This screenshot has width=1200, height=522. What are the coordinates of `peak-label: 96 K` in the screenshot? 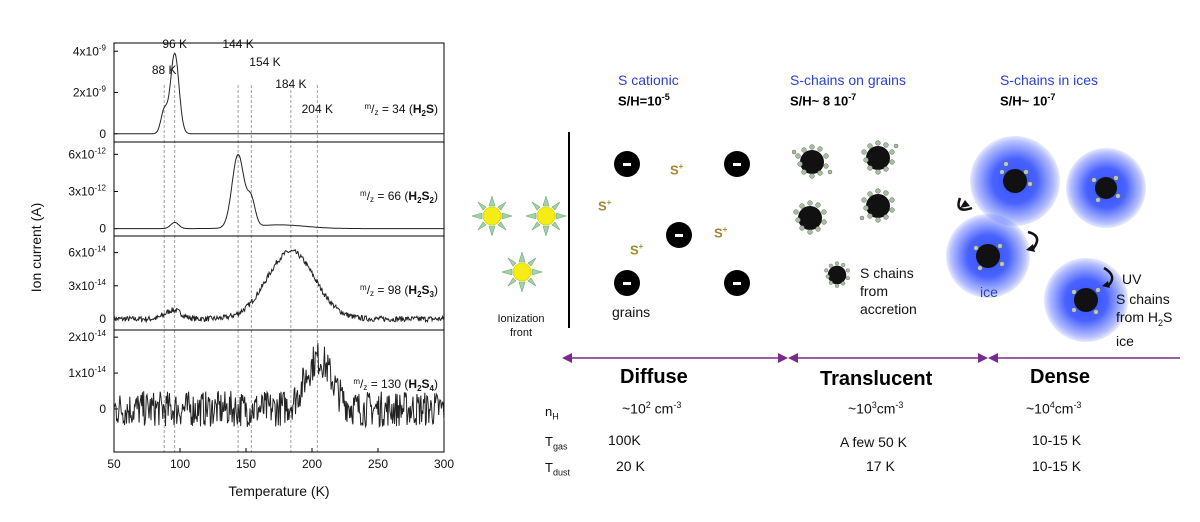 It's located at (174, 44).